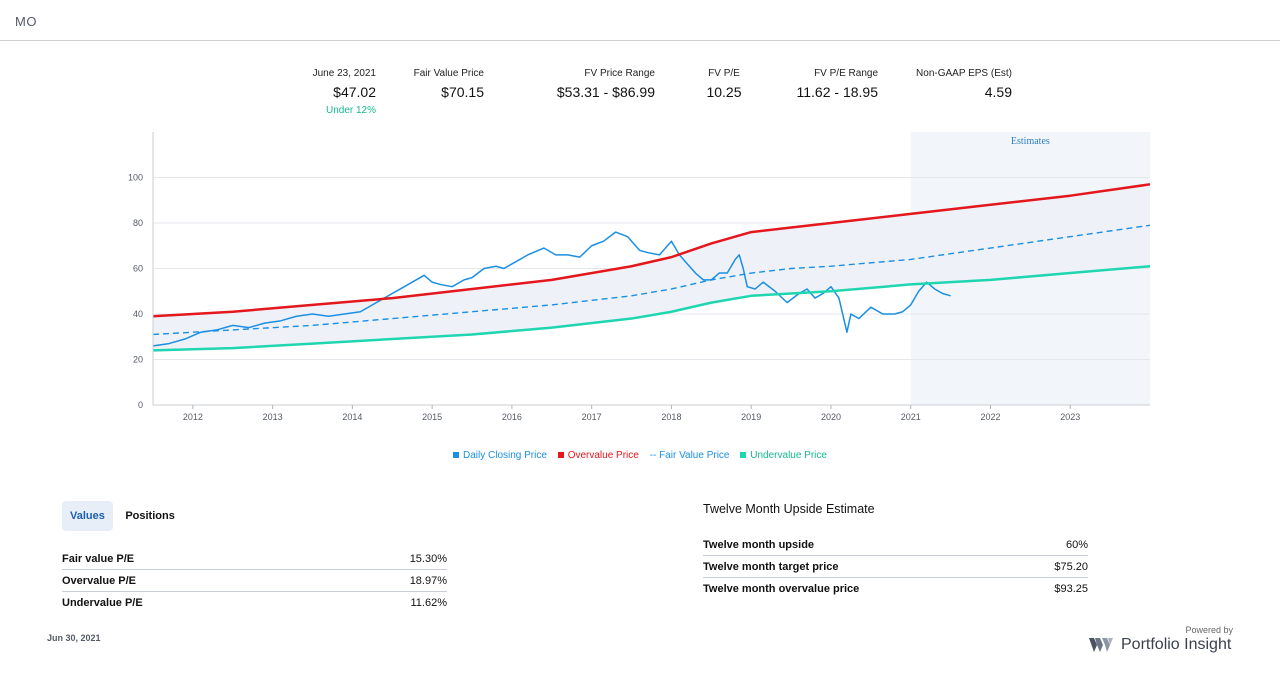  Describe the element at coordinates (831, 417) in the screenshot. I see `x-tick-label: 2020` at that location.